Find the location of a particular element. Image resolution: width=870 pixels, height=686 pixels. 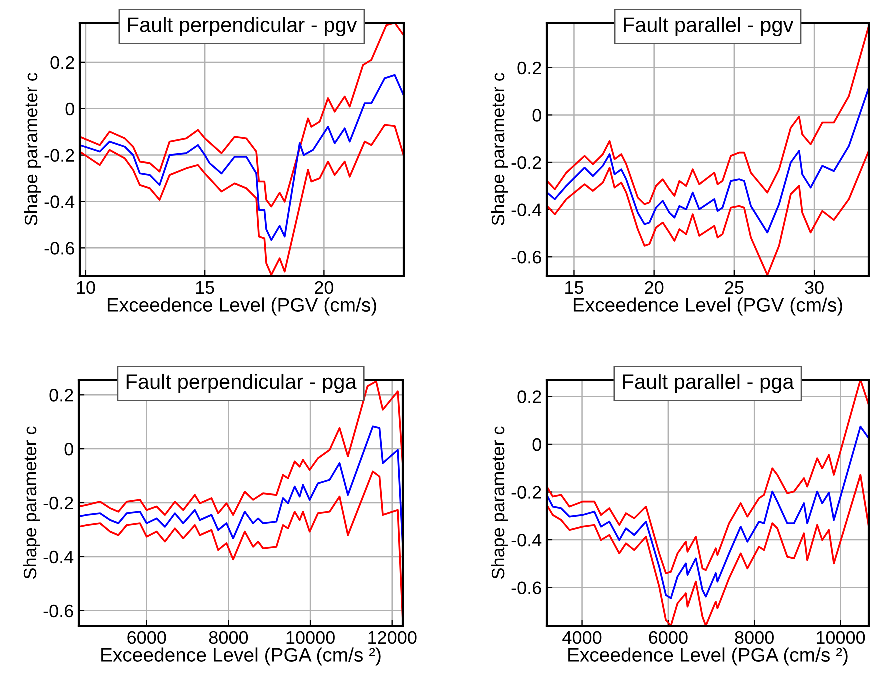

x-tick-label: 25 is located at coordinates (734, 287).